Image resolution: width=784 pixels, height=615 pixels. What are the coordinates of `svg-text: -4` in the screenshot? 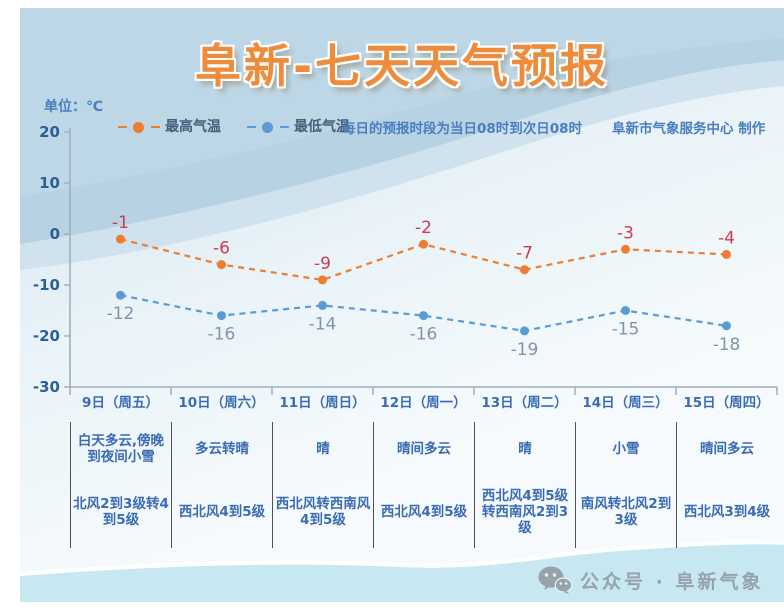 It's located at (726, 238).